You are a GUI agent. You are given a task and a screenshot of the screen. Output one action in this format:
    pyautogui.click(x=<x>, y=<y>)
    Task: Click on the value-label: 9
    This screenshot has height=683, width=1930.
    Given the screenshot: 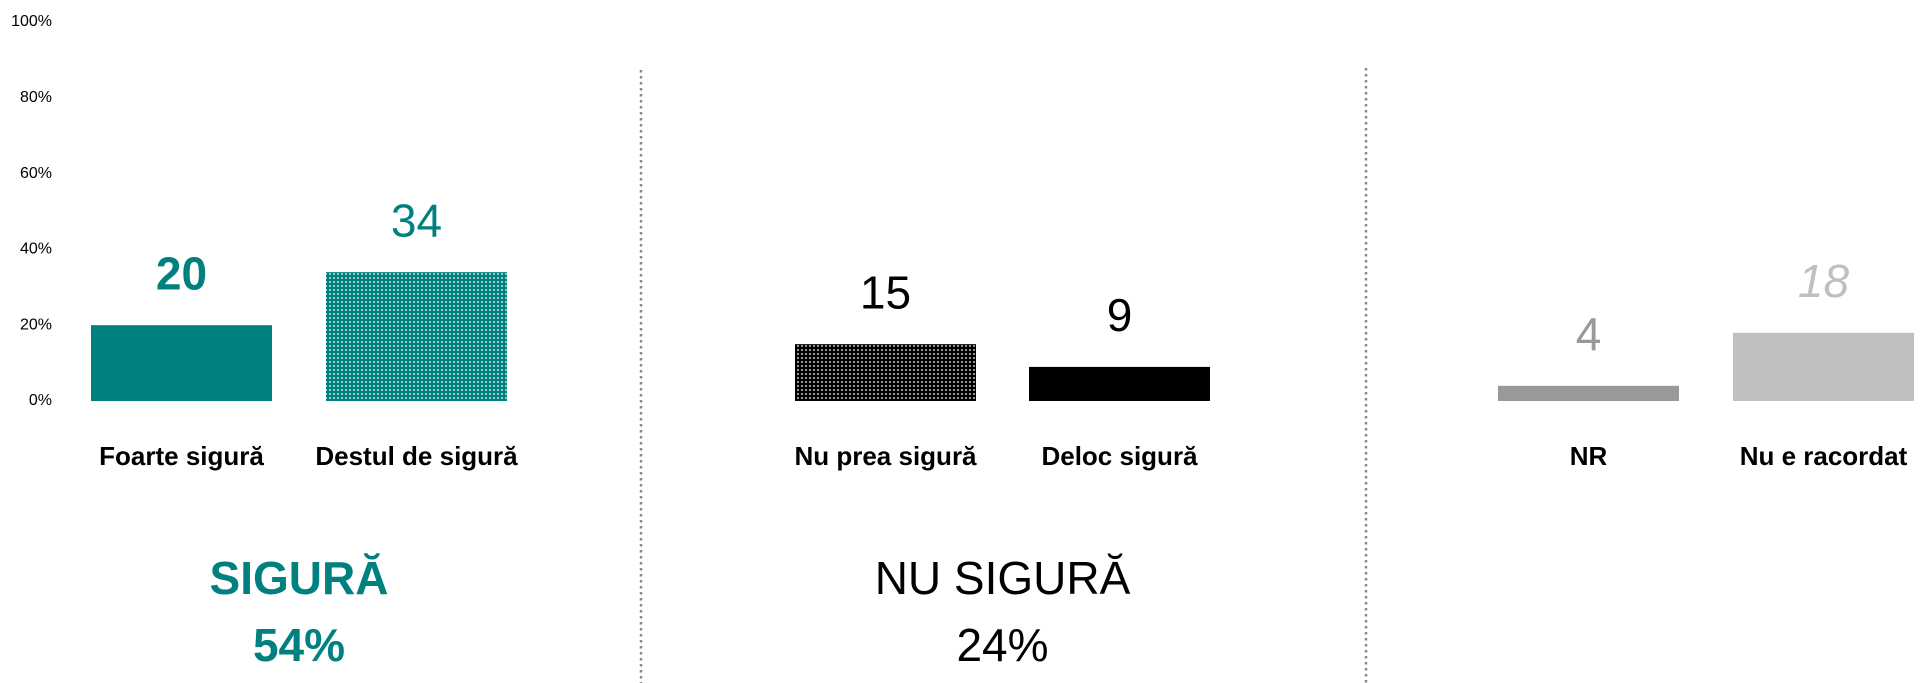 What is the action you would take?
    pyautogui.click(x=1120, y=315)
    